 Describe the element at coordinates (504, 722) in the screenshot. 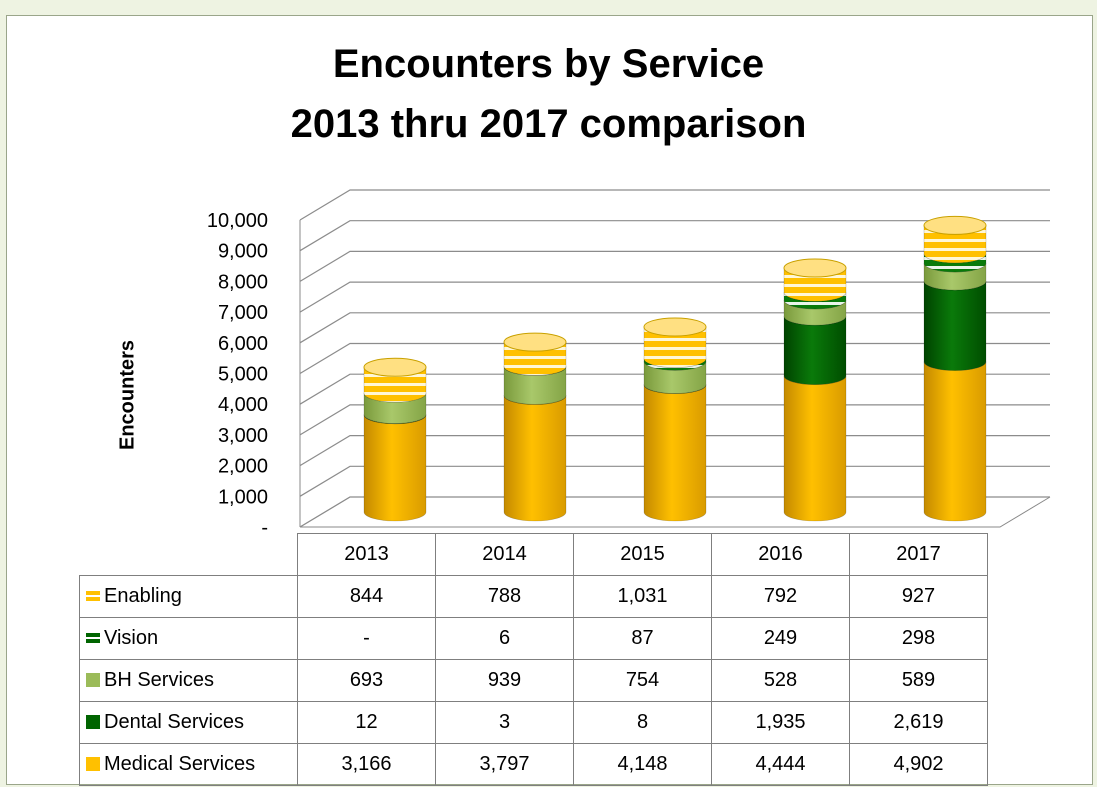

I see `data-label: 3` at that location.